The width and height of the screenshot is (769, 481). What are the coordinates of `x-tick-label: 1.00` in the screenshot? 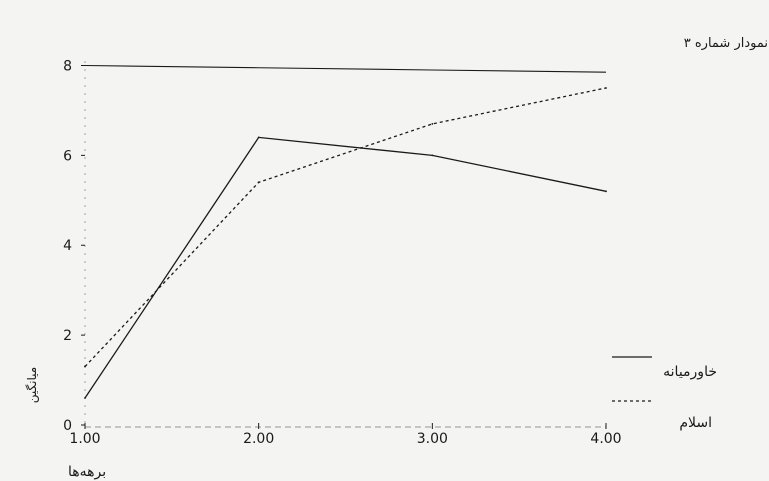 It's located at (84, 439).